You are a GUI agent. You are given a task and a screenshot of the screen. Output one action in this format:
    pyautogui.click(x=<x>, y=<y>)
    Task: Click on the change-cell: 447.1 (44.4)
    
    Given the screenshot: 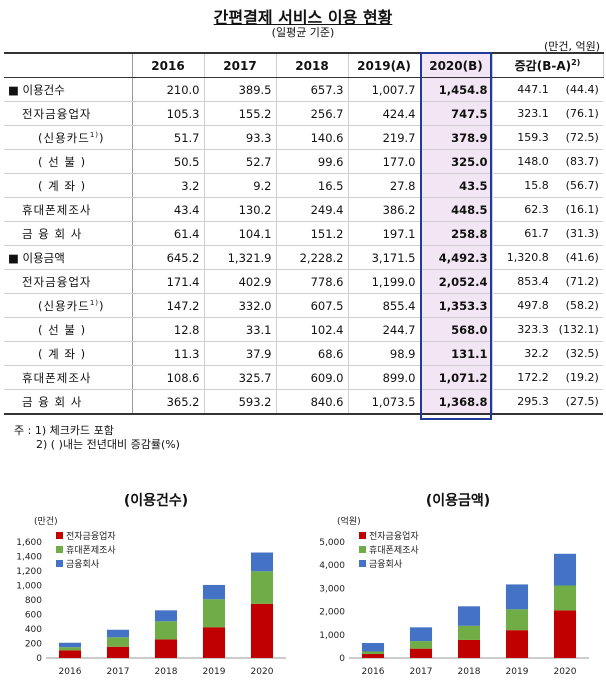 What is the action you would take?
    pyautogui.click(x=547, y=89)
    